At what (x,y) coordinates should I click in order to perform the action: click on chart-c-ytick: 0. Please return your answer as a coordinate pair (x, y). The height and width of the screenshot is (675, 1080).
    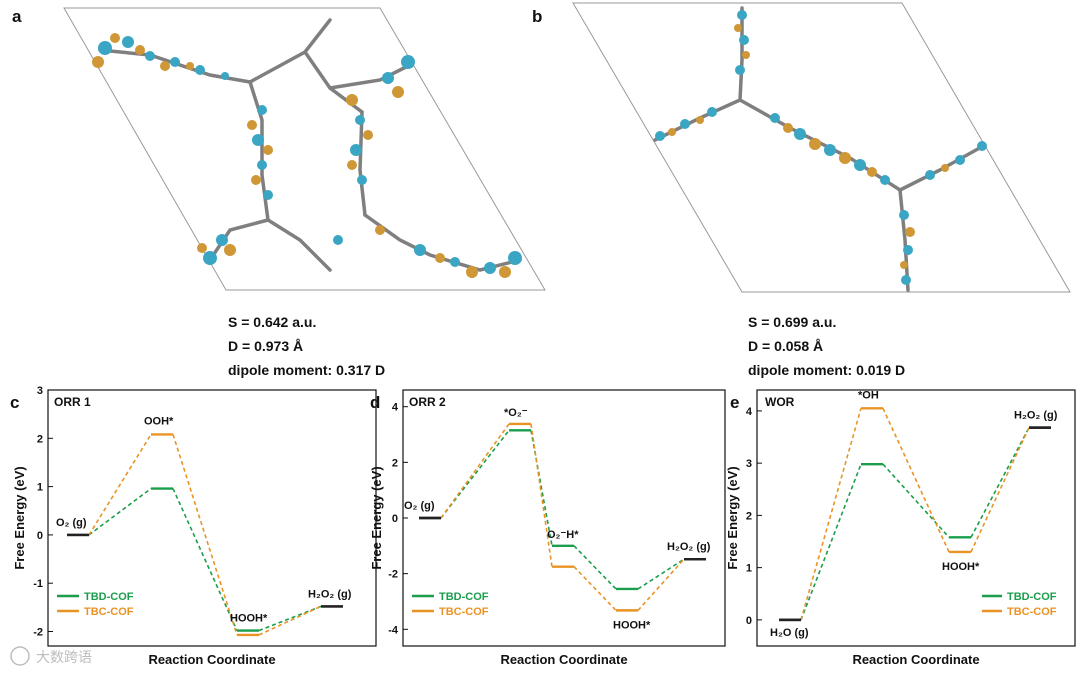
    Looking at the image, I should click on (40, 536).